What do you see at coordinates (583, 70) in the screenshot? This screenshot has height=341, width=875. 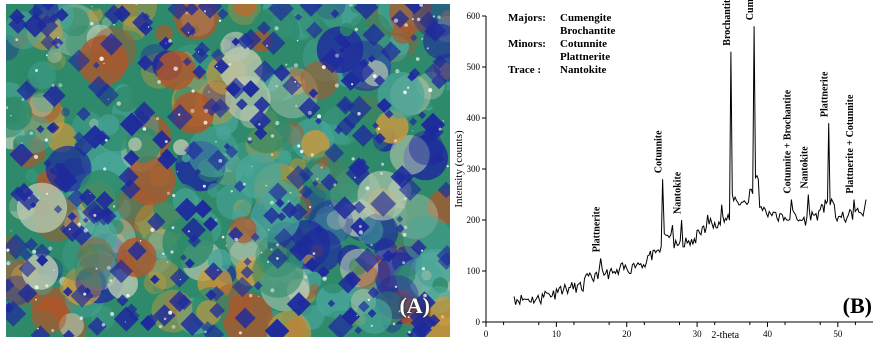 I see `legend-value: Nantokite` at bounding box center [583, 70].